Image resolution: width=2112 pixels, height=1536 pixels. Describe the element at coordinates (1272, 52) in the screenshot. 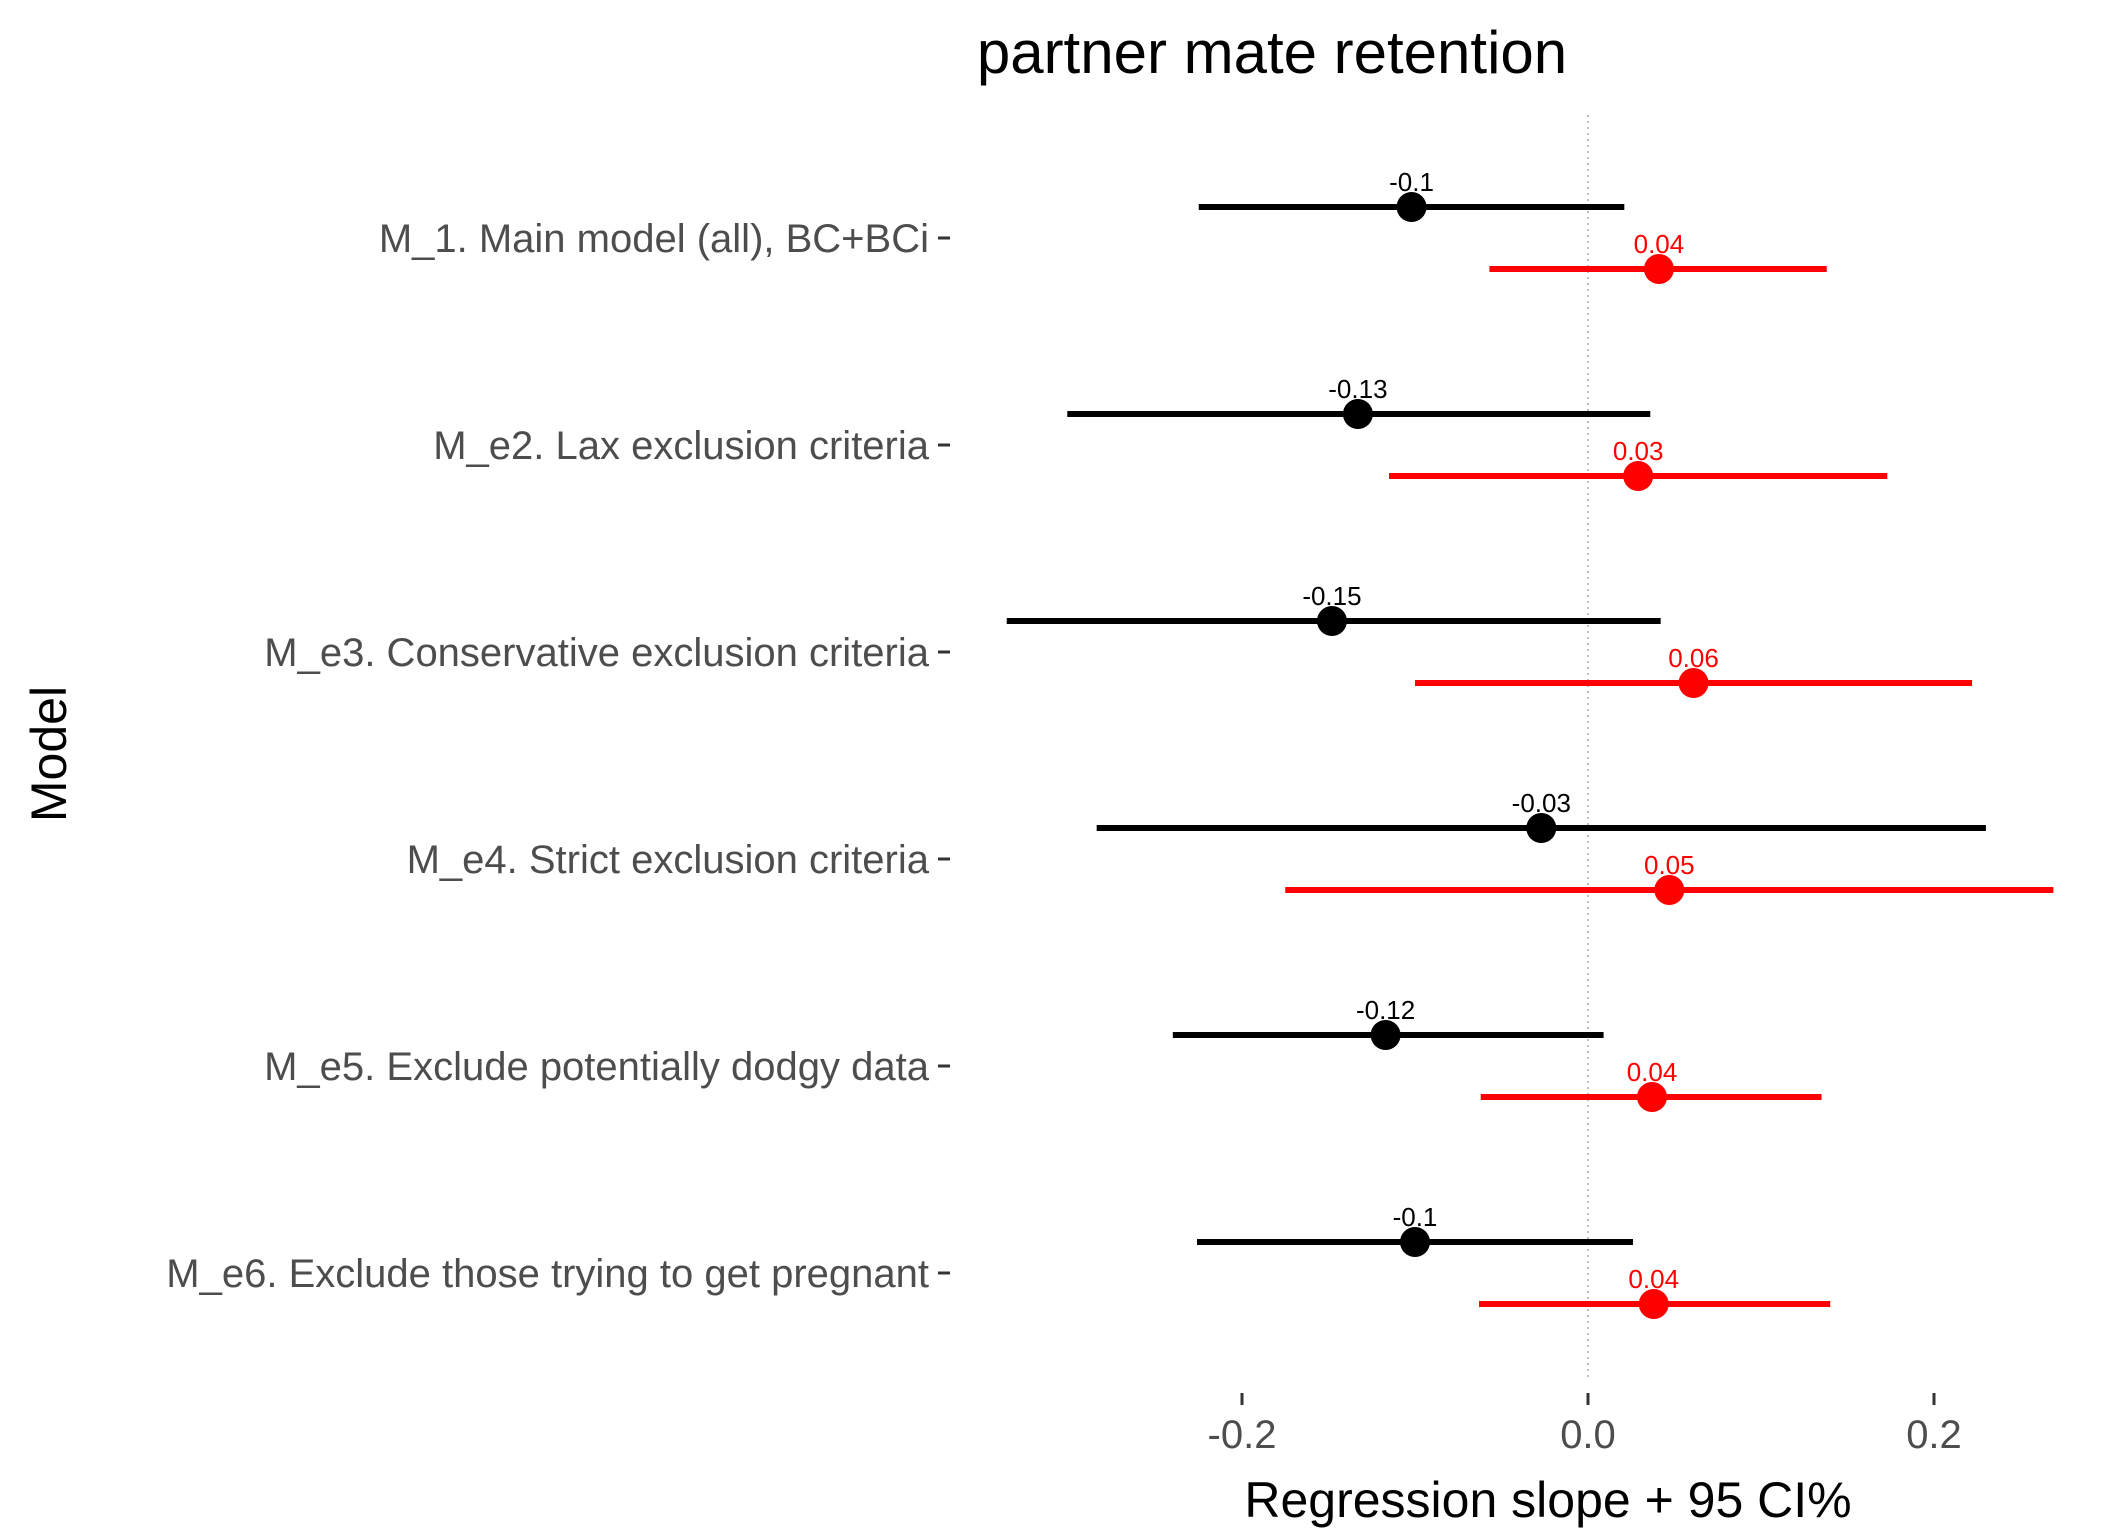

I see `chart-title: partner mate retention` at that location.